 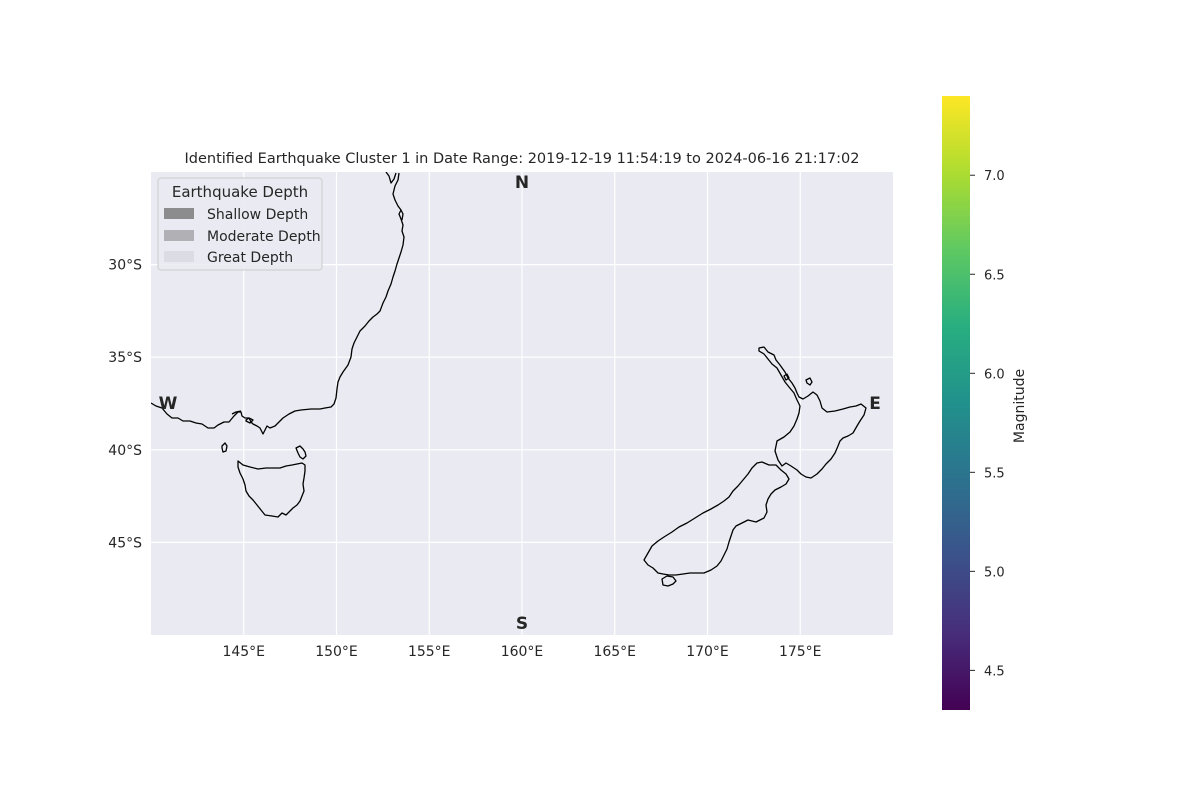 I want to click on compass-north-label: N, so click(x=522, y=183).